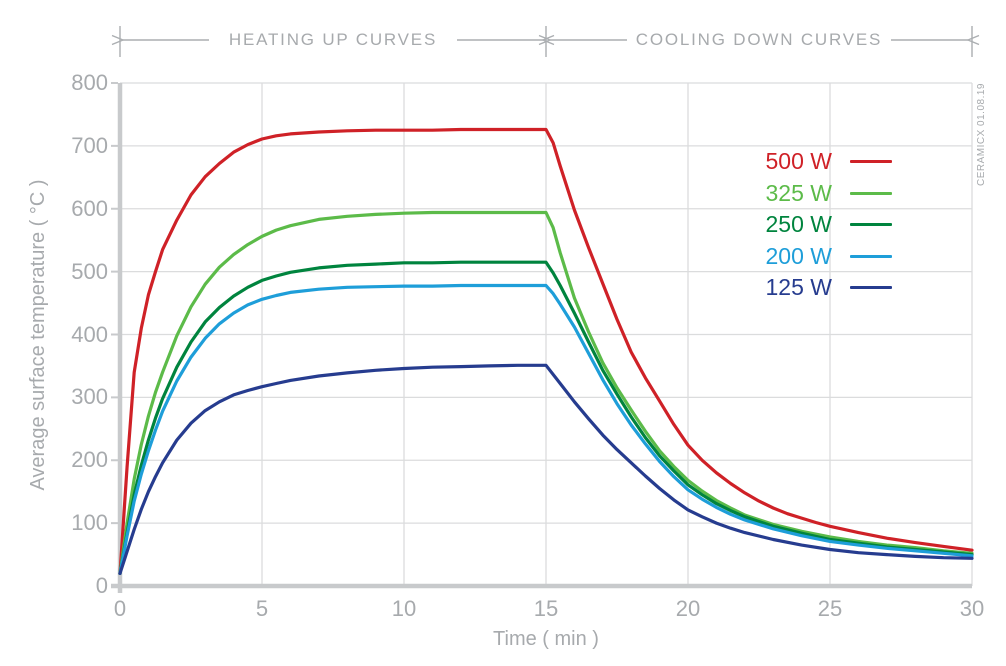 Image resolution: width=1006 pixels, height=666 pixels. I want to click on y-tick-label: 200, so click(89, 460).